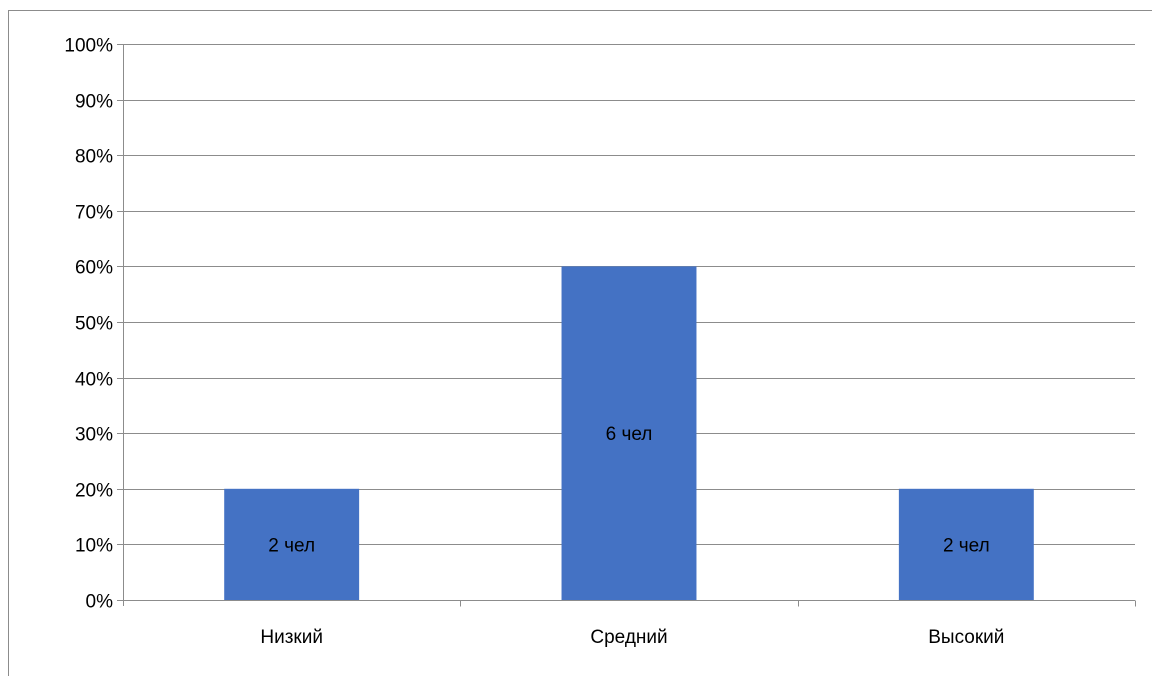 The image size is (1154, 681). Describe the element at coordinates (88, 46) in the screenshot. I see `y-tick-label: 100%` at that location.